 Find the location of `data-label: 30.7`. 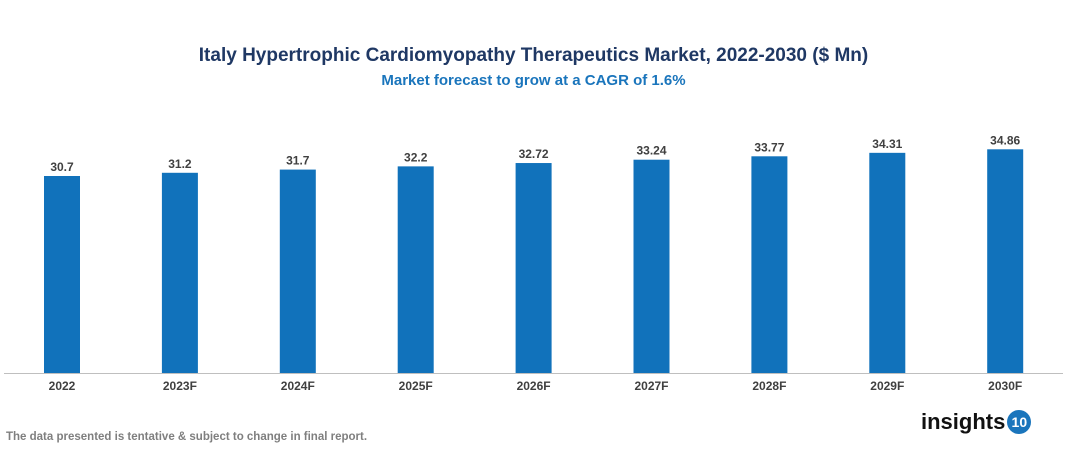

data-label: 30.7 is located at coordinates (62, 167).